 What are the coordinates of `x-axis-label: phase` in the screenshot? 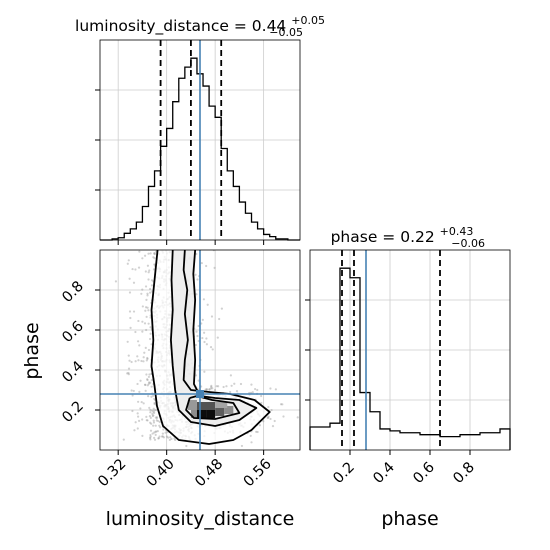 It's located at (409, 519).